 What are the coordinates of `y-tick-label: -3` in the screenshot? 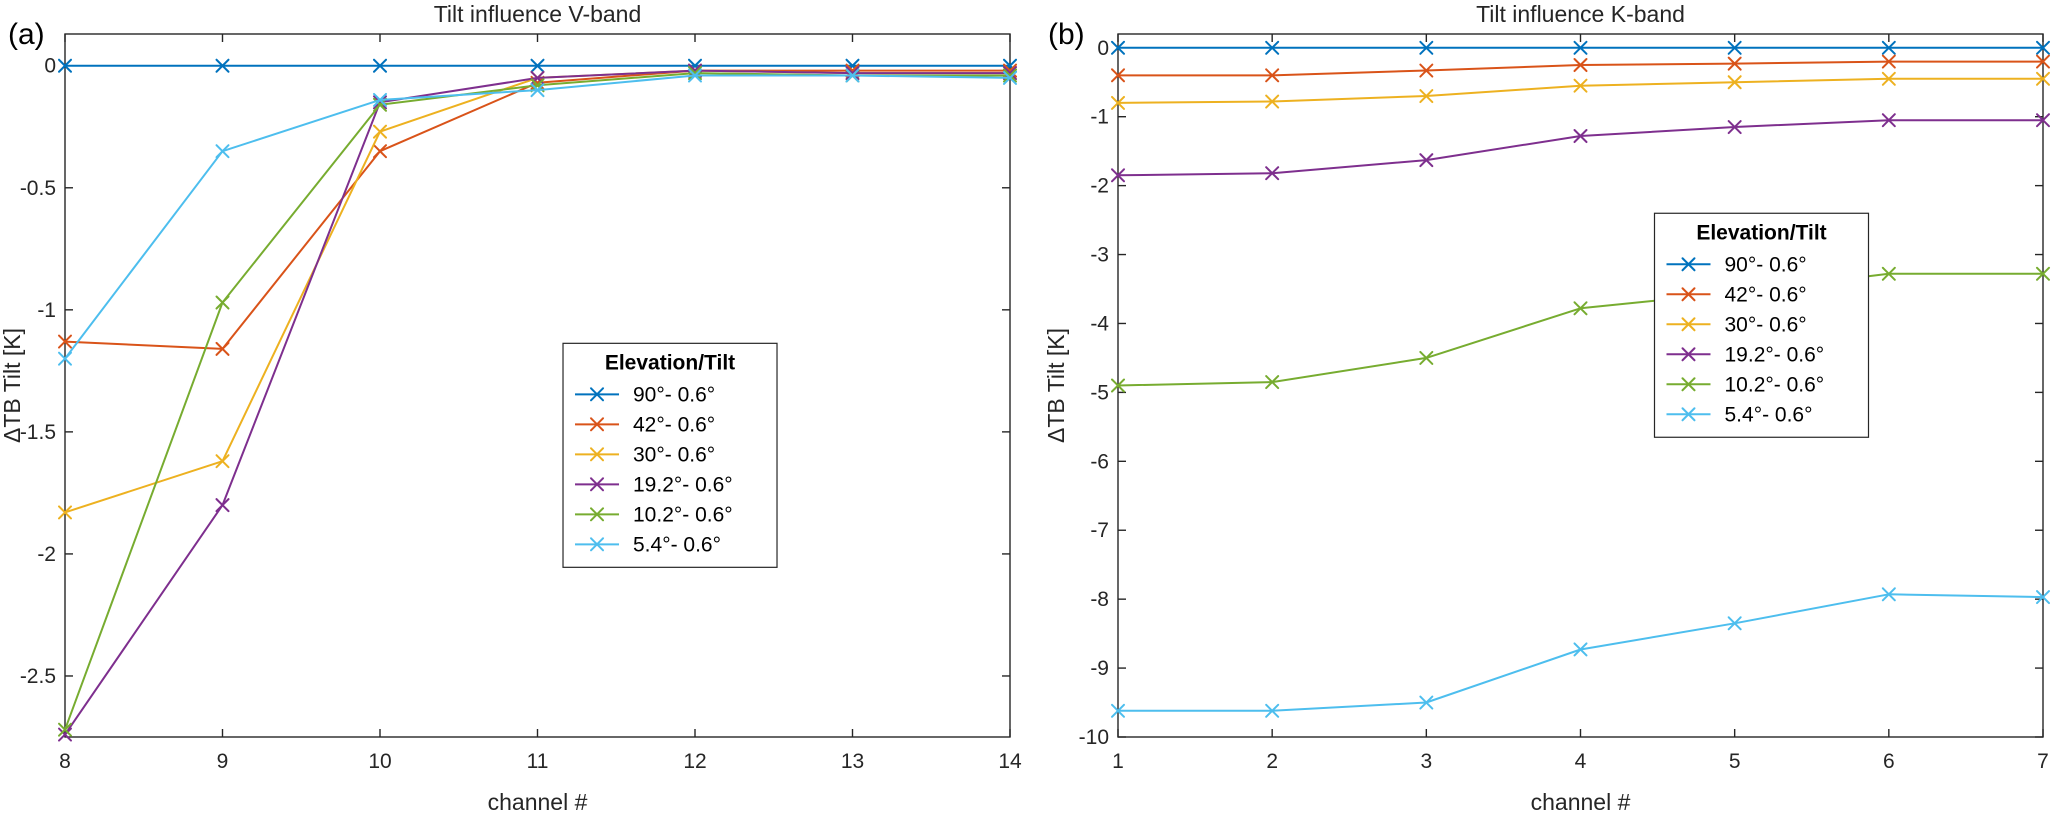 It's located at (1099, 255).